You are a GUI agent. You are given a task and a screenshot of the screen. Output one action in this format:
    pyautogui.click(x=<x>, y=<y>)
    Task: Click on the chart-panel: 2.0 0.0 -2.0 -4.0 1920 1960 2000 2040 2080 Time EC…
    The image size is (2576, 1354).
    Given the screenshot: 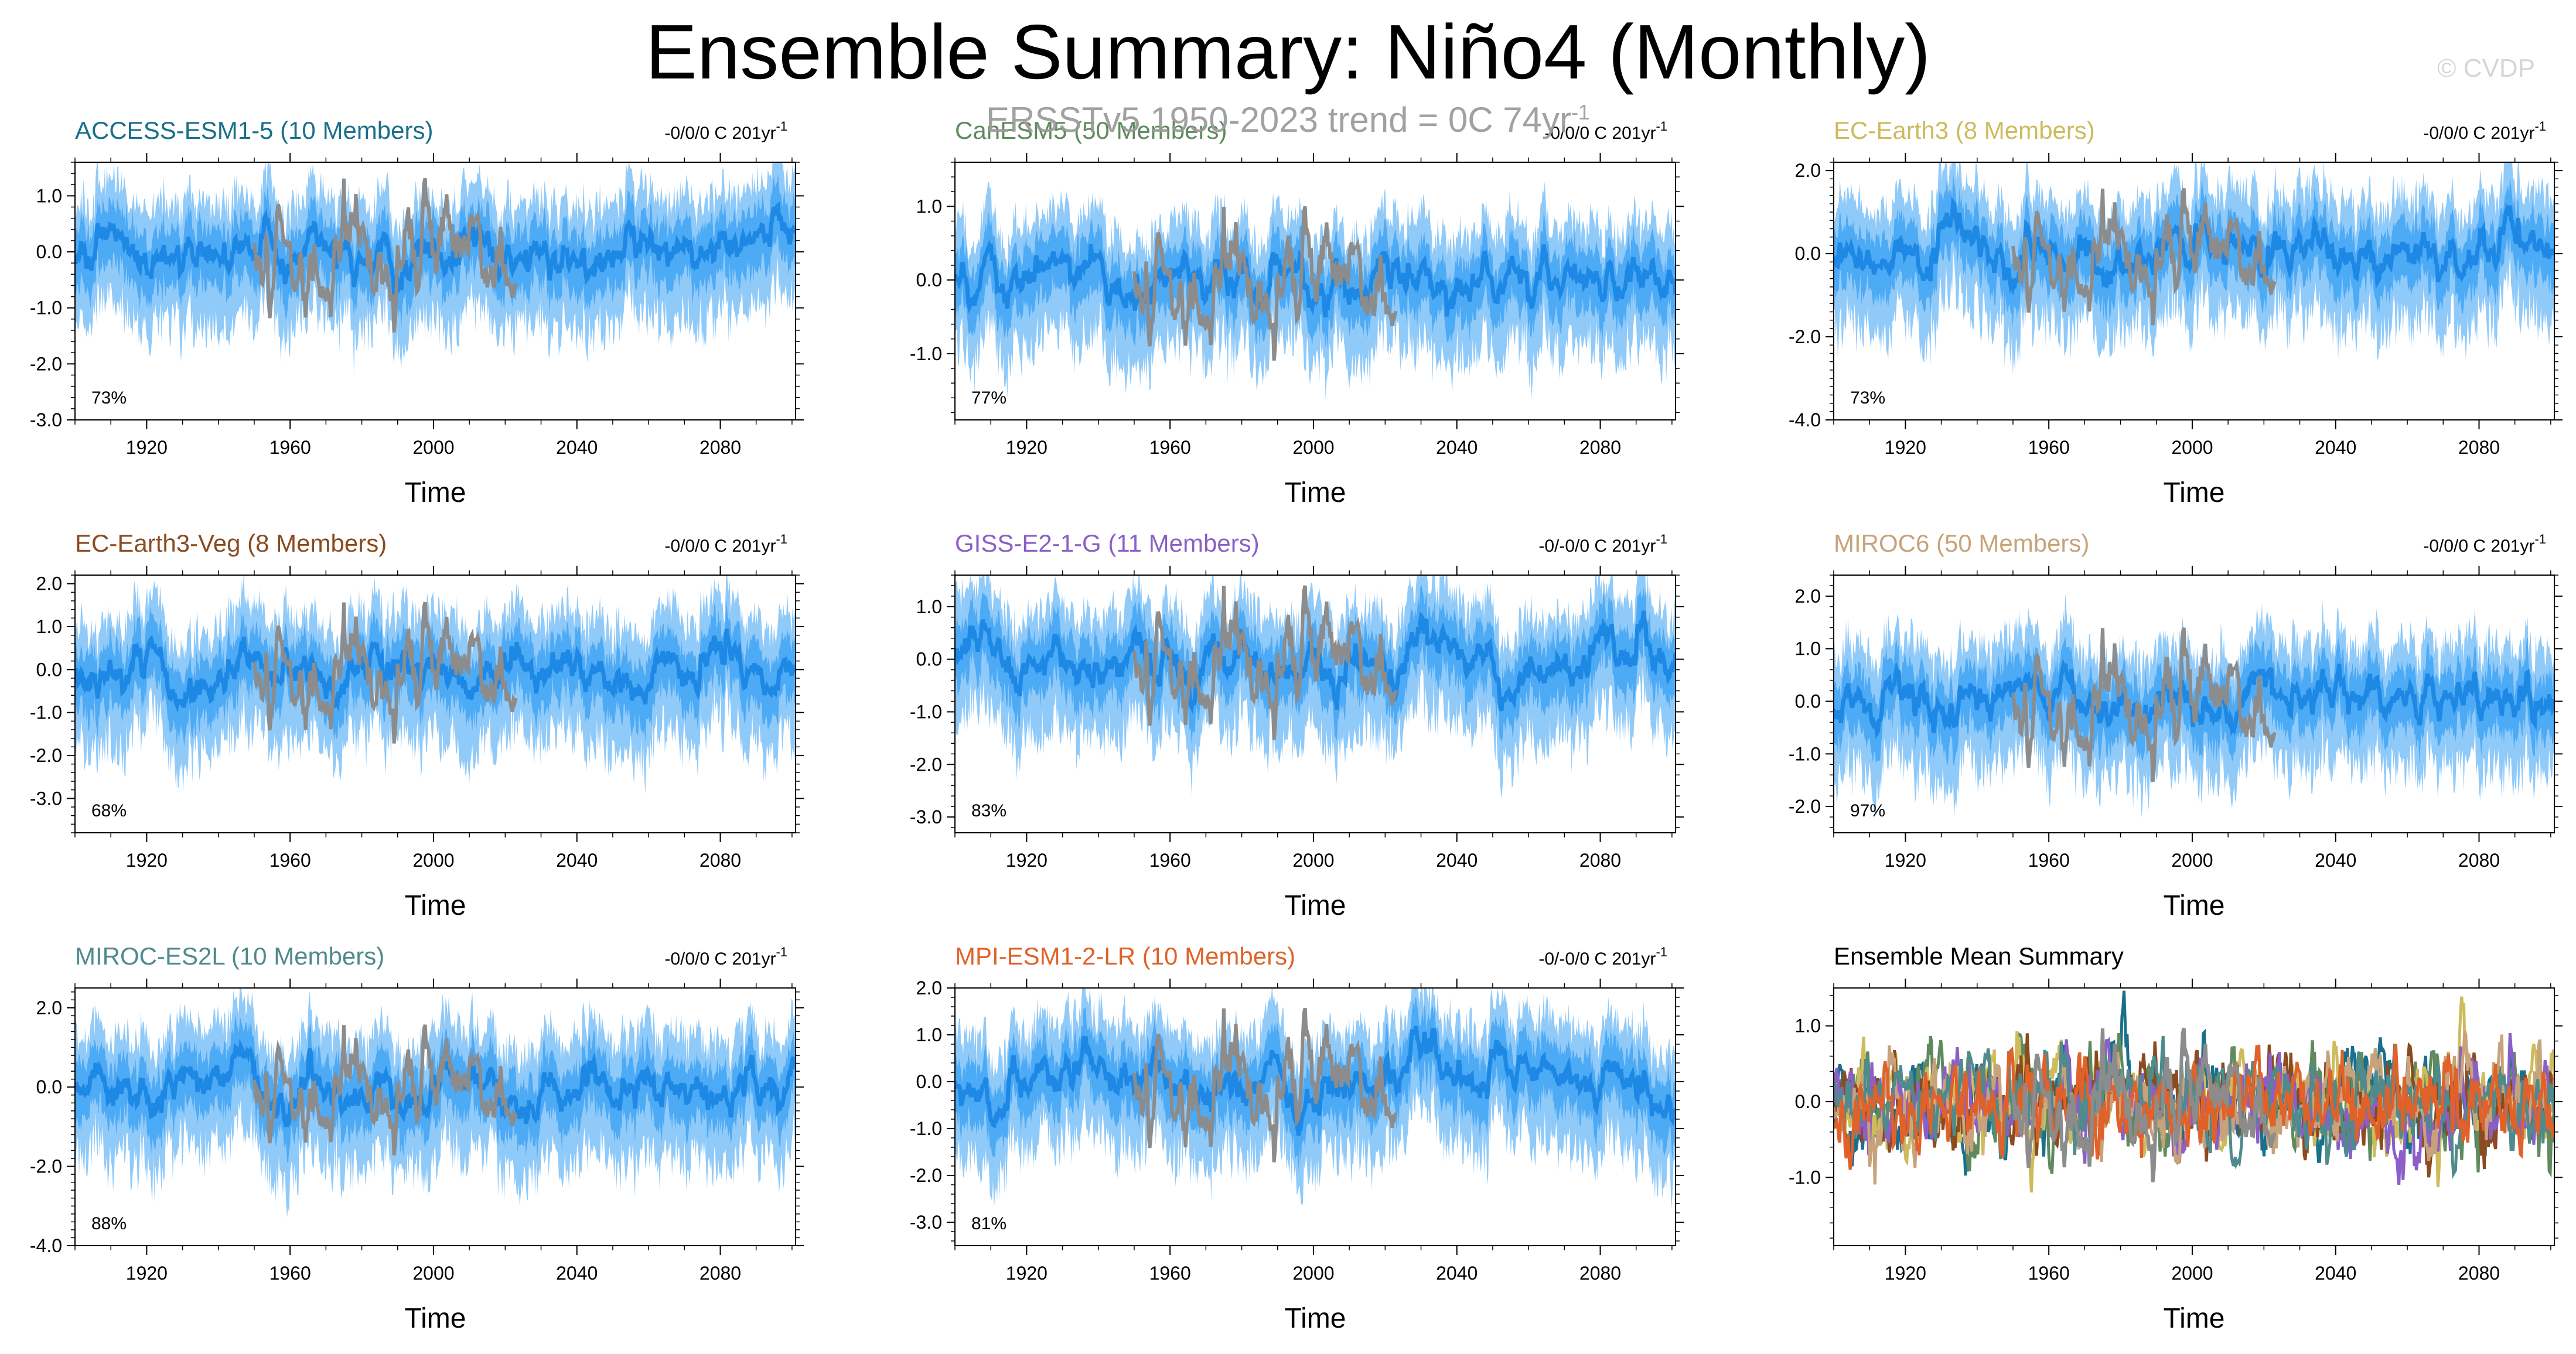 What is the action you would take?
    pyautogui.click(x=2176, y=312)
    